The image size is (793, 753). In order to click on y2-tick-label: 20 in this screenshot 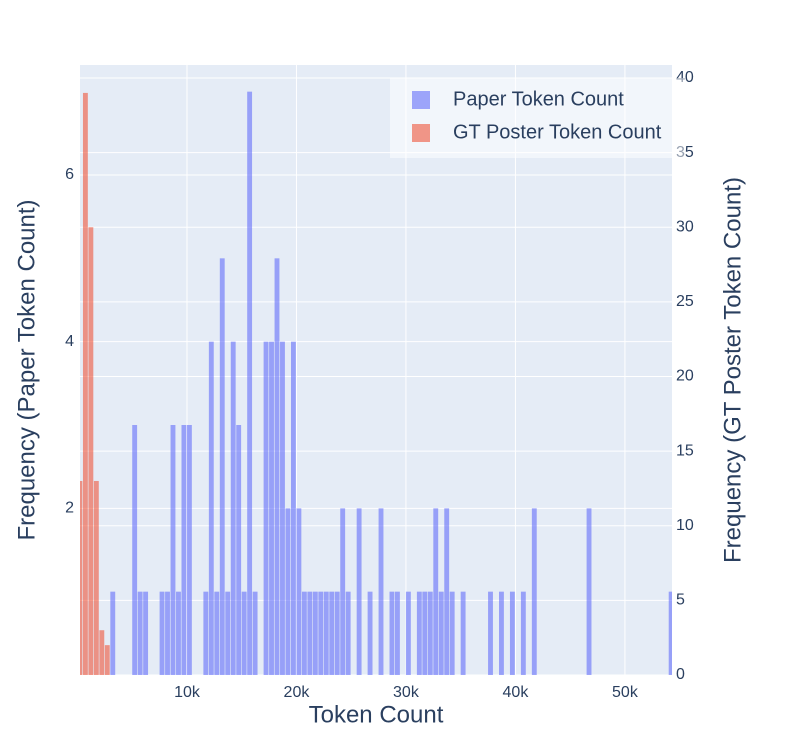, I will do `click(685, 376)`.